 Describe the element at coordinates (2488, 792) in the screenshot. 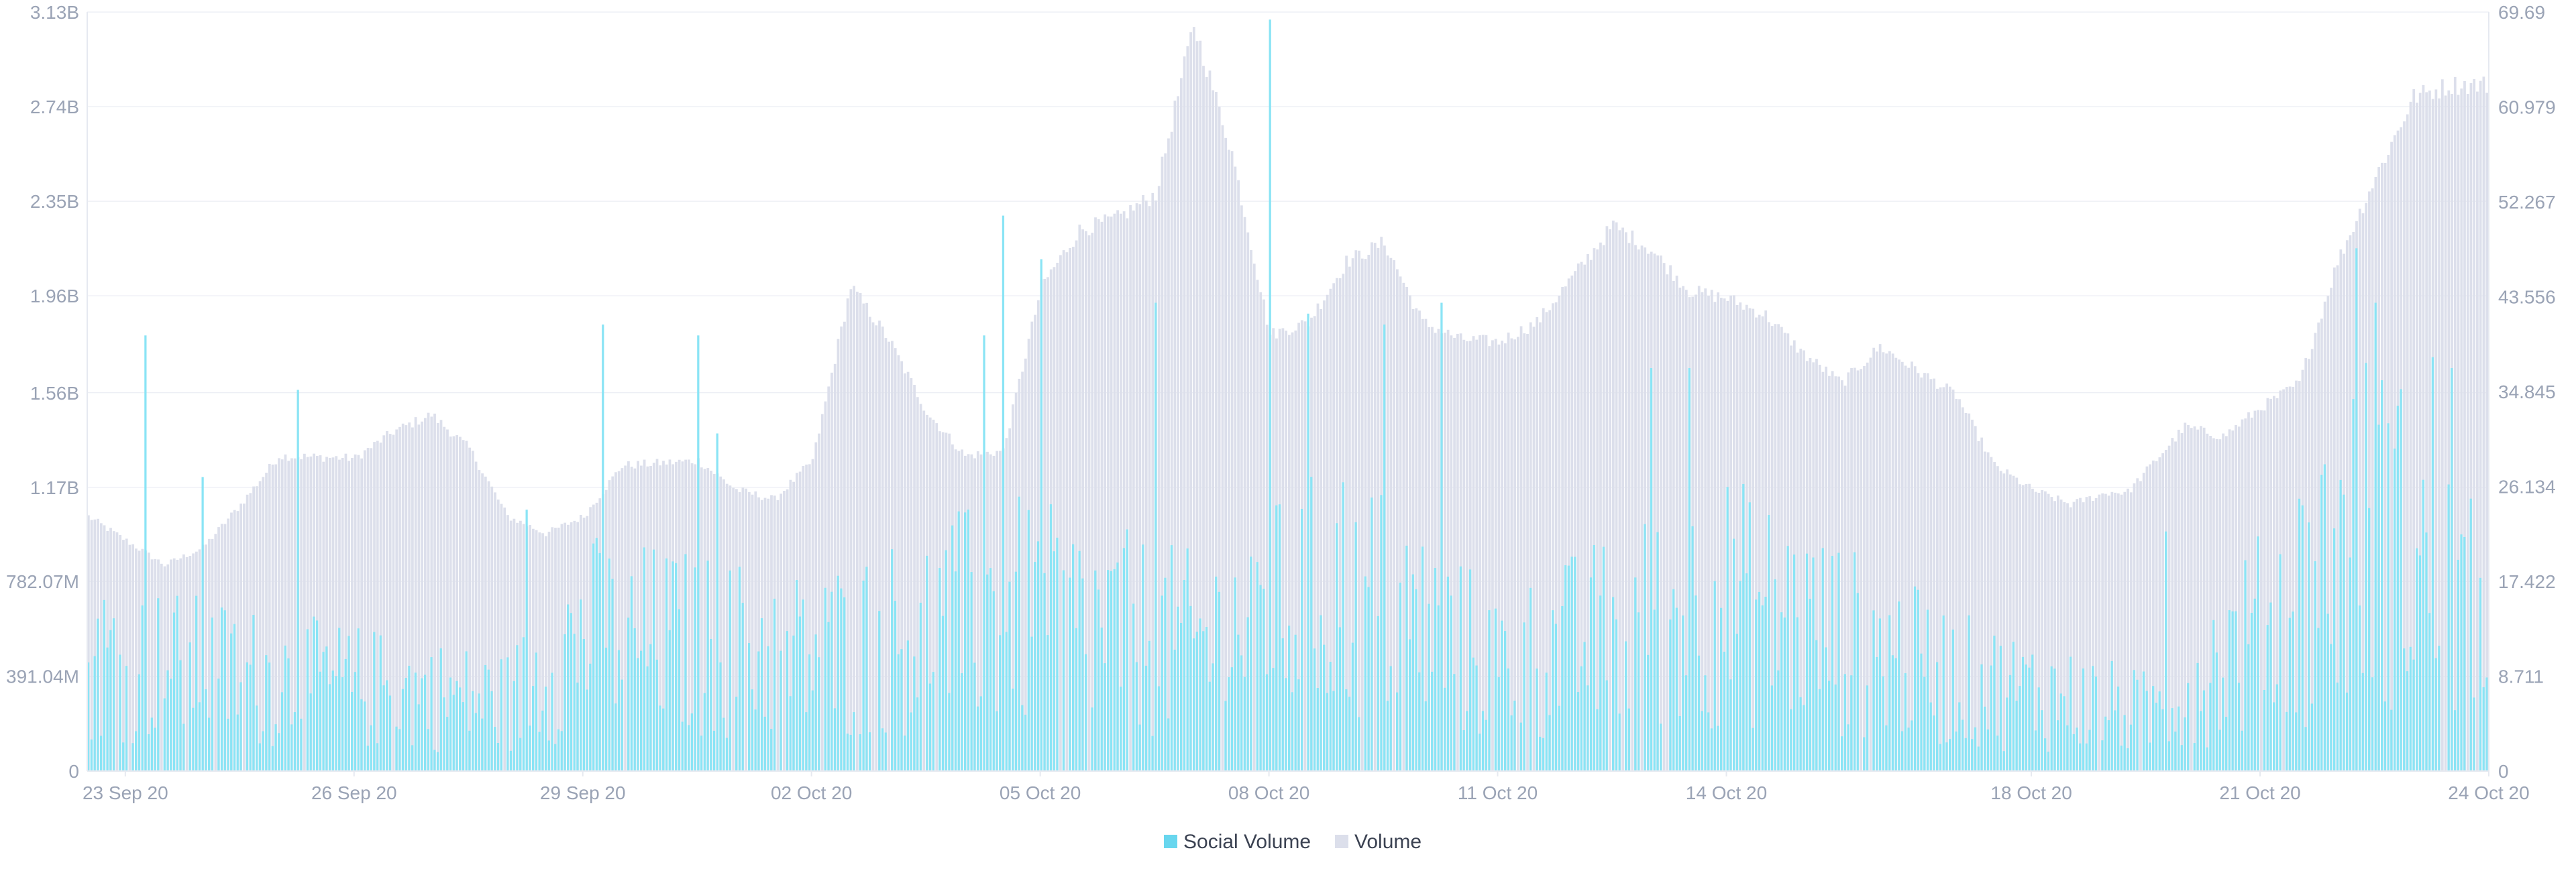

I see `x-tick-label: 24 Oct 20` at that location.